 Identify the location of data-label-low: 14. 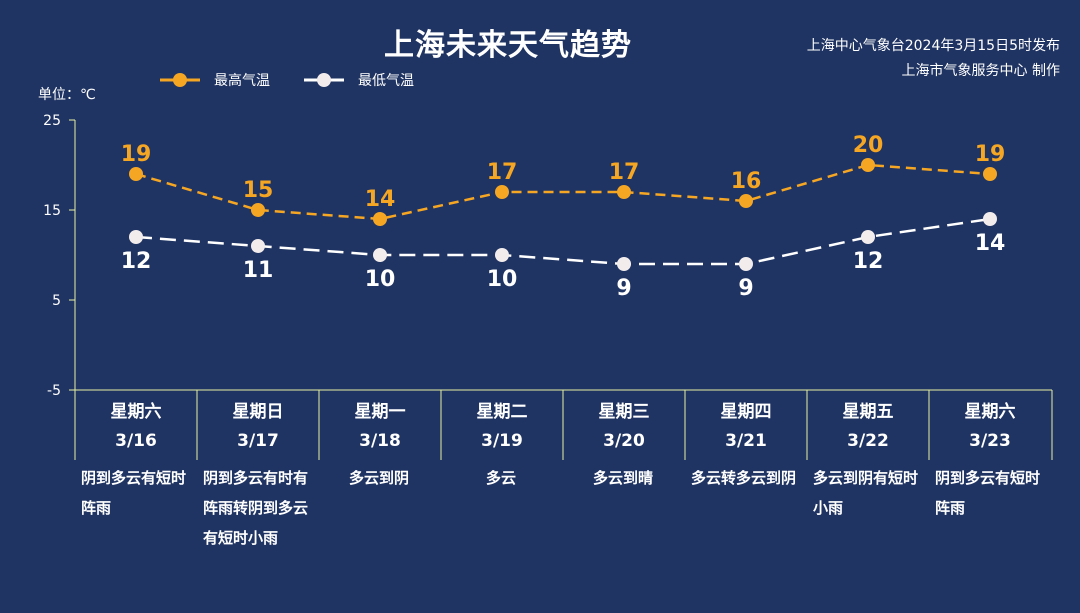
(990, 243).